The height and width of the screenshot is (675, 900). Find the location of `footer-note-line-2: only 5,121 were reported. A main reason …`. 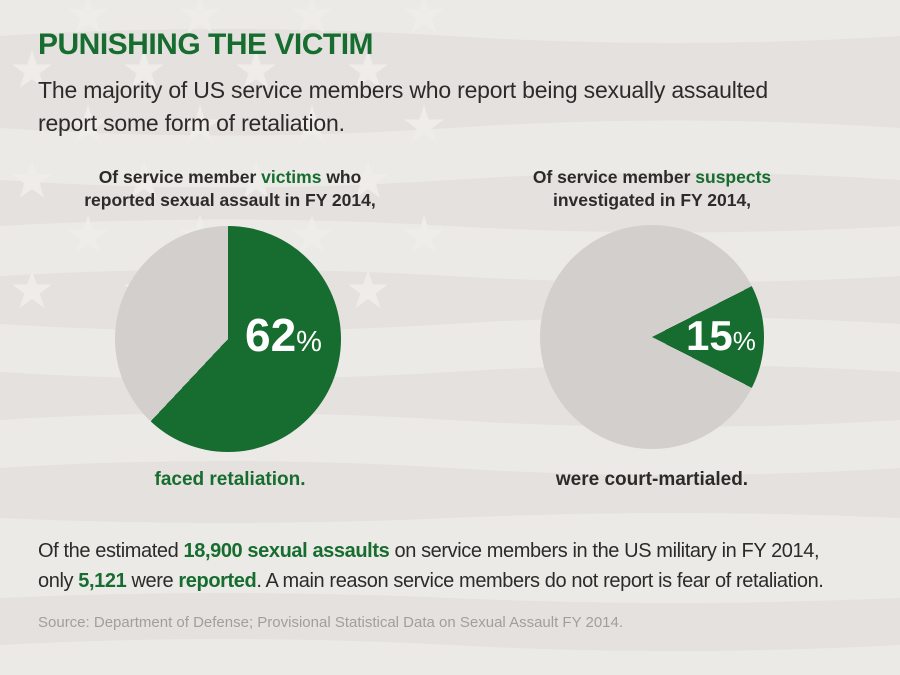

footer-note-line-2: only 5,121 were reported. A main reason … is located at coordinates (431, 581).